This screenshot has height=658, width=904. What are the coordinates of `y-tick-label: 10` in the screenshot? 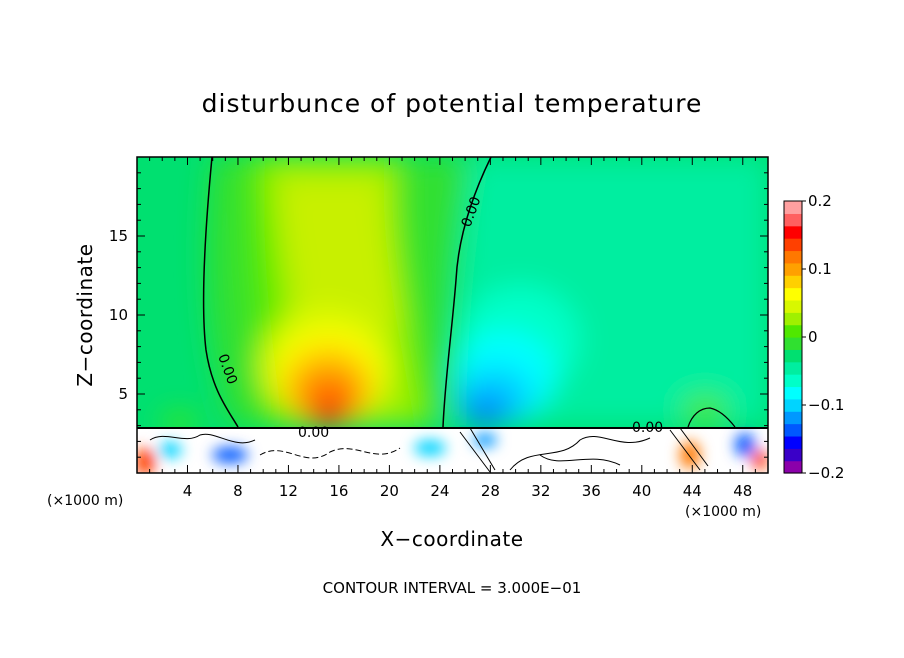 It's located at (118, 315).